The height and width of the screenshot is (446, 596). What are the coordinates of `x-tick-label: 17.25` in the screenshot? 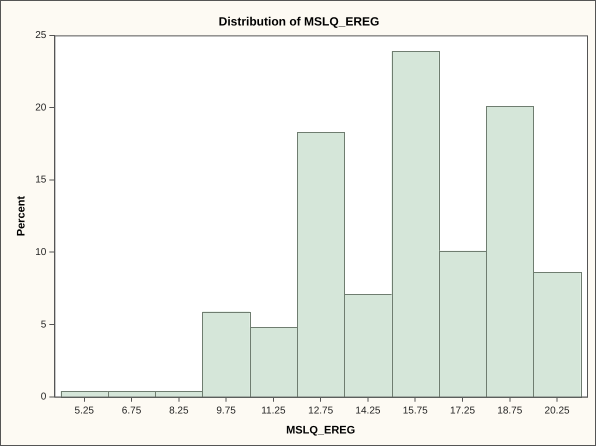 It's located at (463, 411).